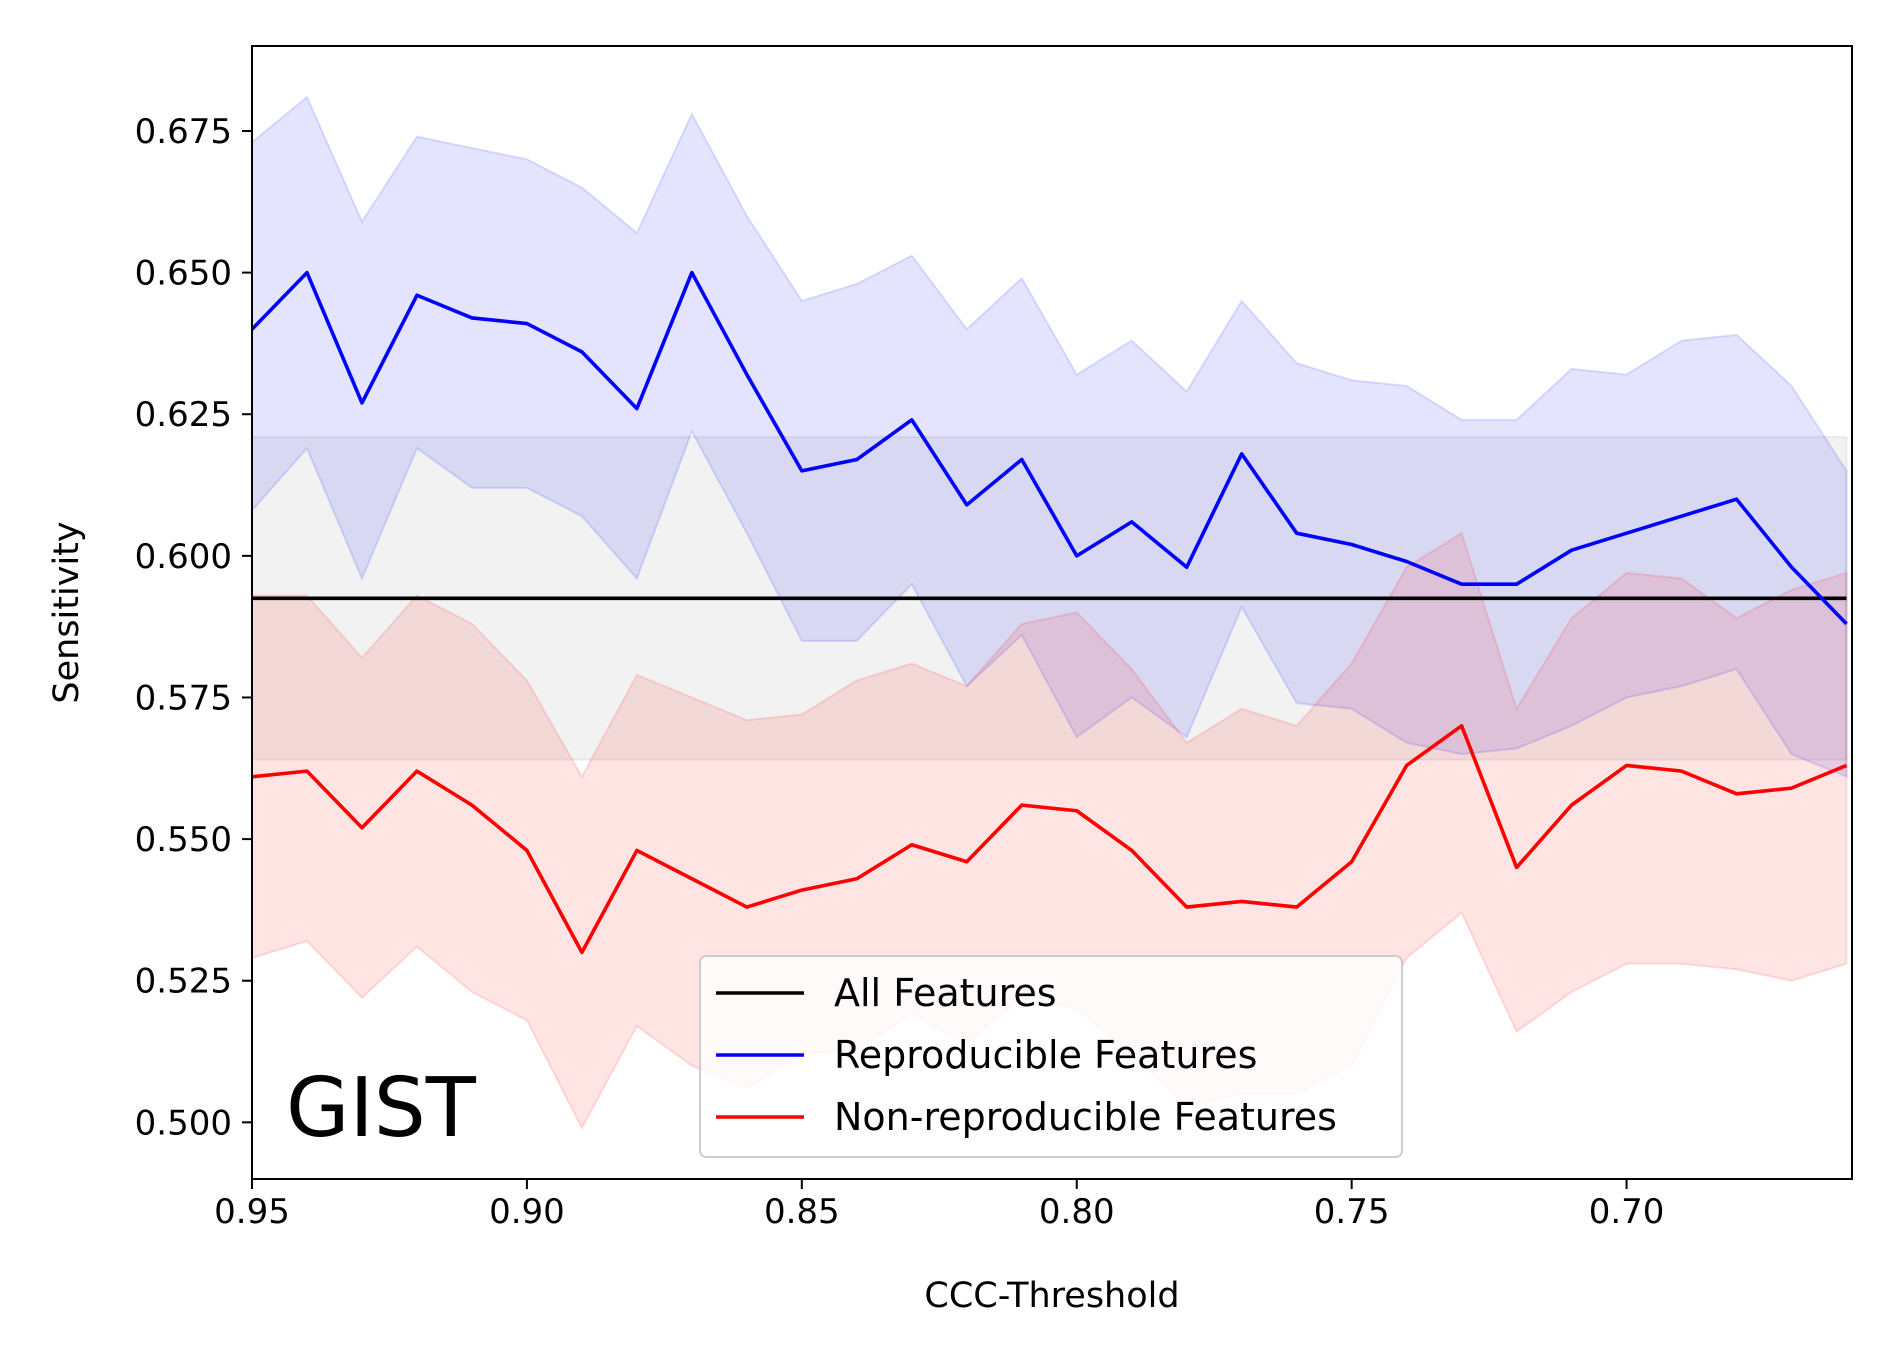 The height and width of the screenshot is (1350, 1890). Describe the element at coordinates (183, 274) in the screenshot. I see `y-tick-label: 0.650` at that location.